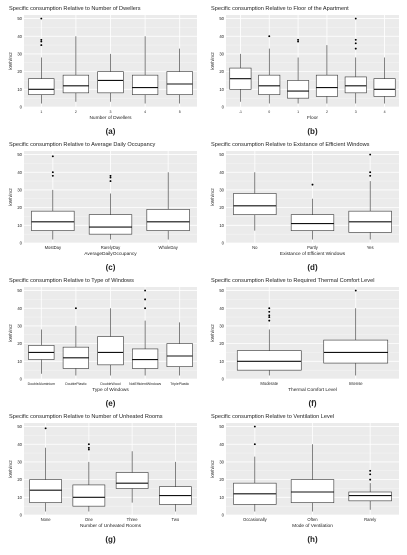 This screenshot has height=555, width=407. I want to click on panel-label: (h), so click(312, 539).